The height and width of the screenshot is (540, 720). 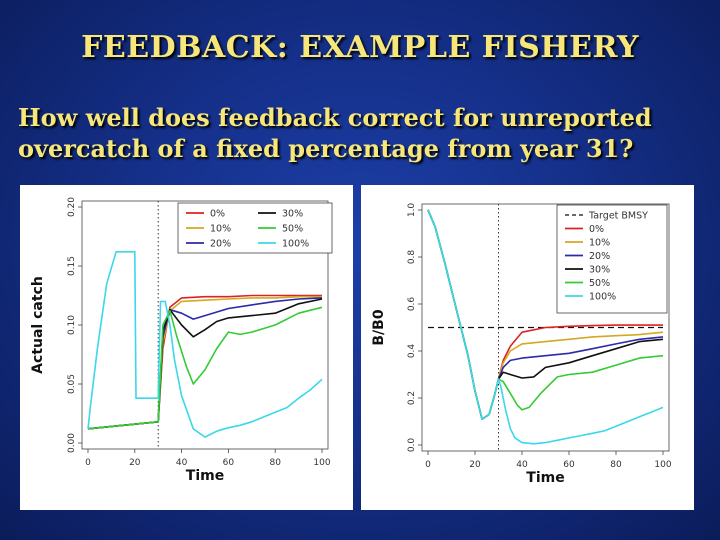 I want to click on y-tick-label: 0.8, so click(x=412, y=257).